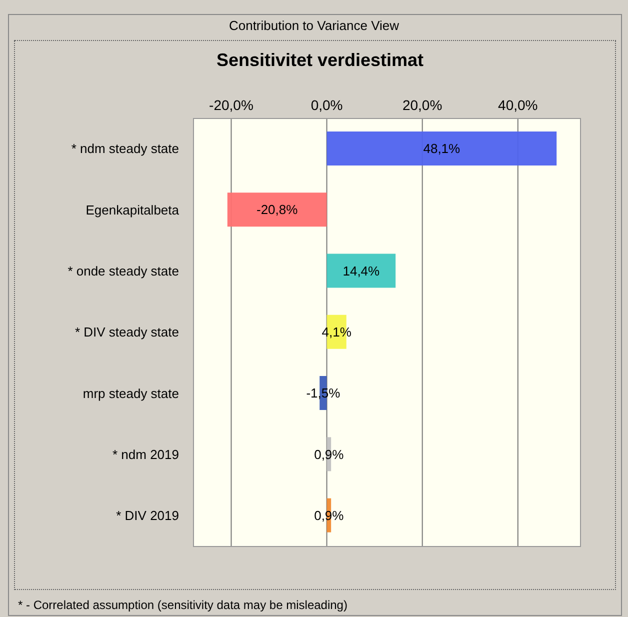 Image resolution: width=628 pixels, height=617 pixels. Describe the element at coordinates (314, 25) in the screenshot. I see `text: Contribution to Variance View` at that location.